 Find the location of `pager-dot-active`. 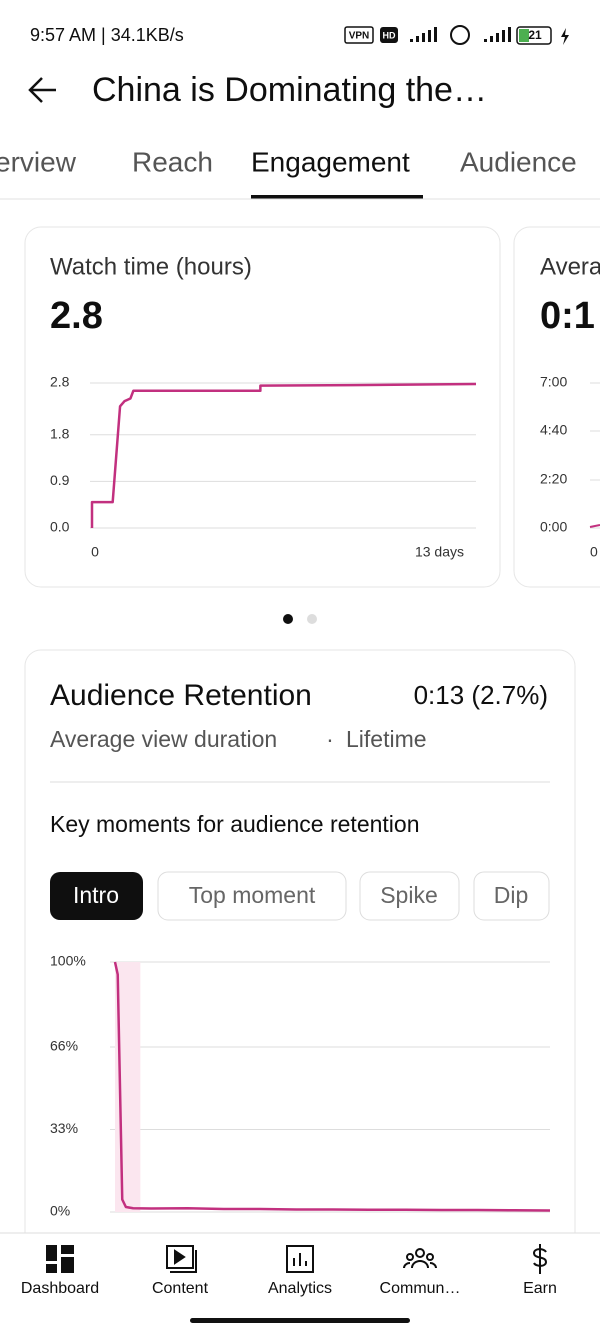

pager-dot-active is located at coordinates (288, 619).